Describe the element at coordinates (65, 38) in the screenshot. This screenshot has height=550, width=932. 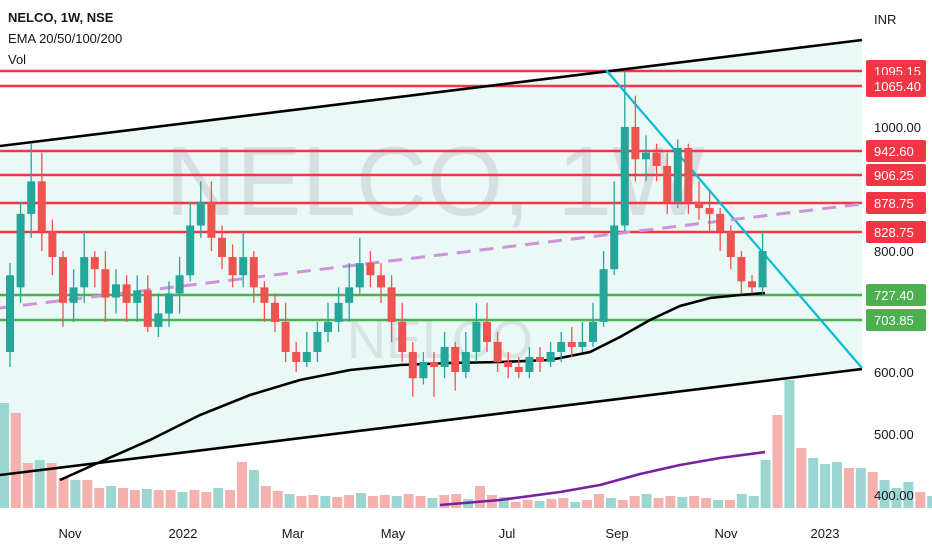
I see `ema-indicator-label: EMA 20/50/100/200` at that location.